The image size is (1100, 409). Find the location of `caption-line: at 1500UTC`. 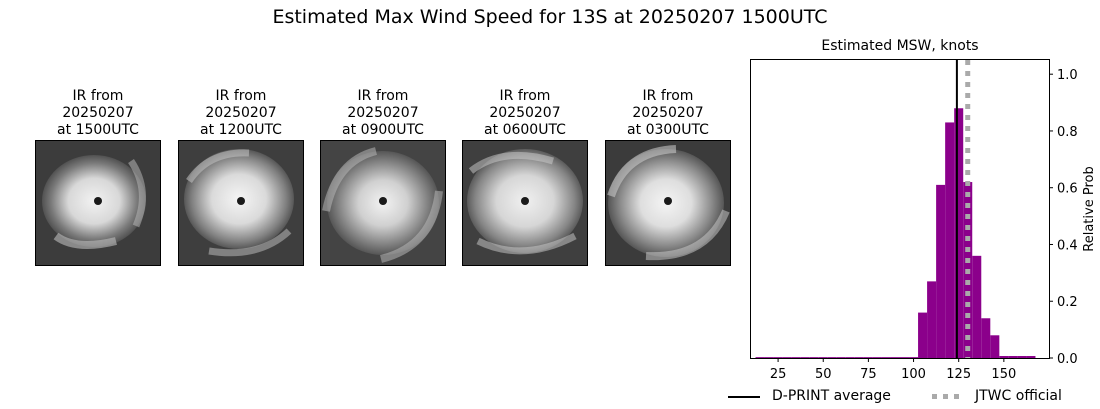

caption-line: at 1500UTC is located at coordinates (98, 130).